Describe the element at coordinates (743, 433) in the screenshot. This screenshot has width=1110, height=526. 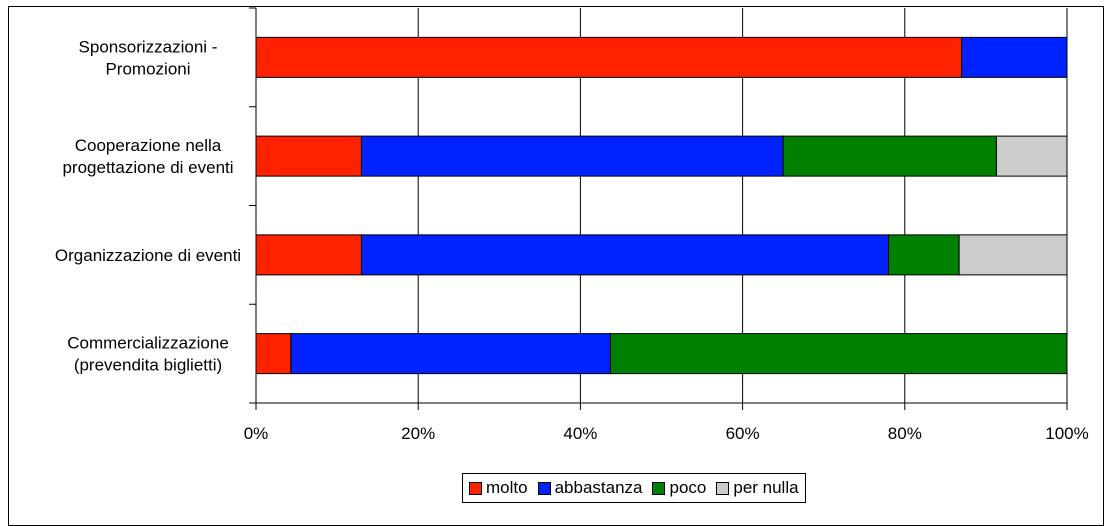
I see `x-tick-label: 60%` at that location.